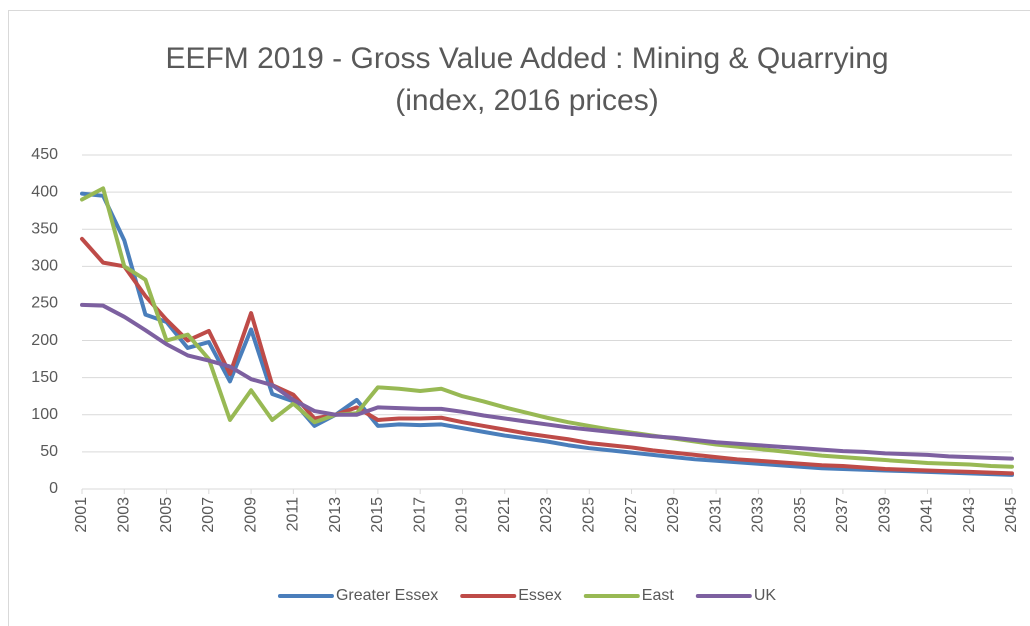 This screenshot has height=626, width=1030. I want to click on x-tick-label: 2023, so click(546, 515).